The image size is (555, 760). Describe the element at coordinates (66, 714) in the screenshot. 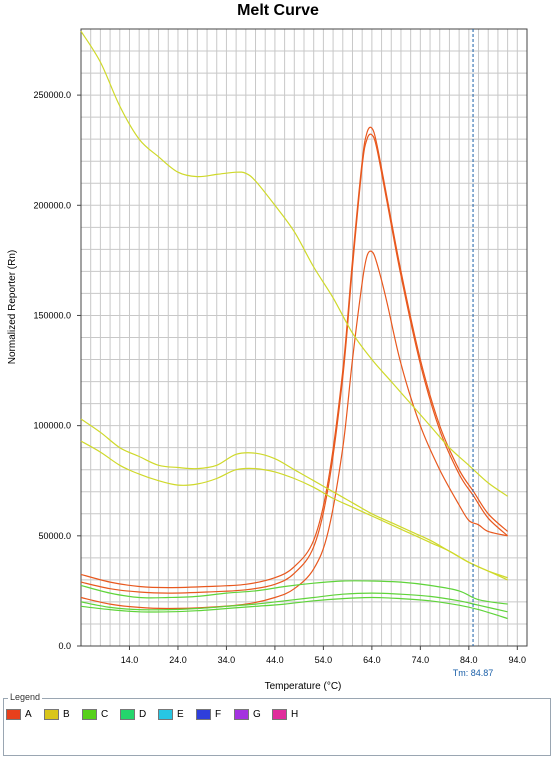

I see `legend-label: B` at that location.